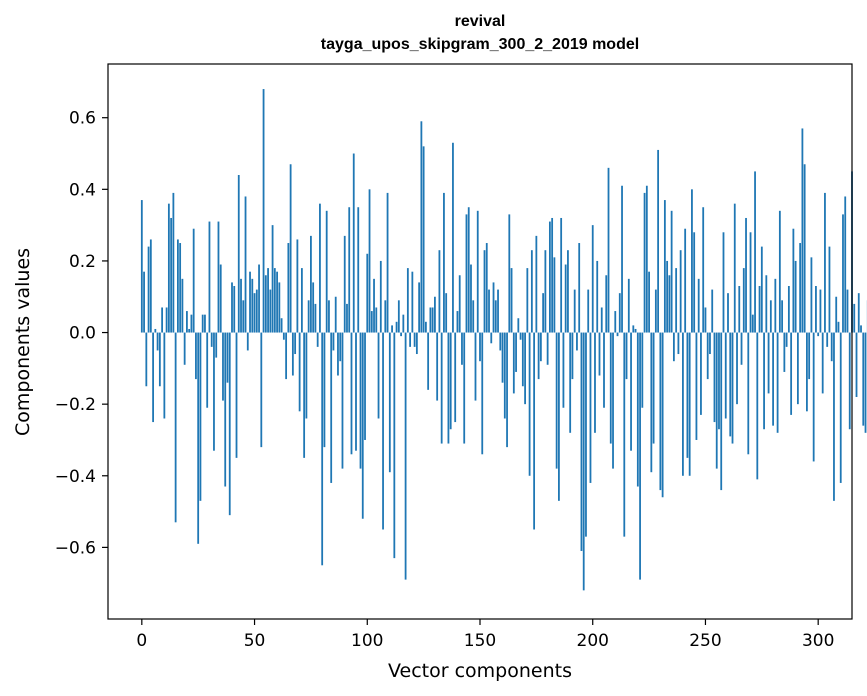 The image size is (867, 696). Describe the element at coordinates (255, 641) in the screenshot. I see `x-tick-label: 50` at that location.